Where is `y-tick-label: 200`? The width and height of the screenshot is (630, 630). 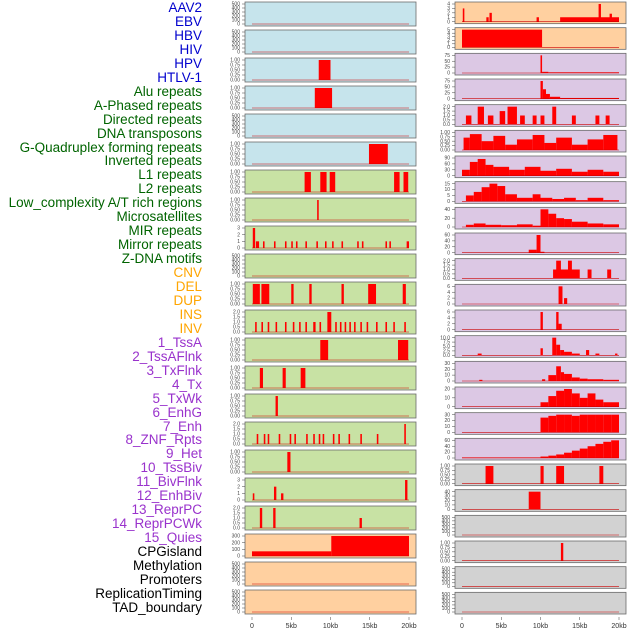
y-tick-label: 200 is located at coordinates (236, 543).